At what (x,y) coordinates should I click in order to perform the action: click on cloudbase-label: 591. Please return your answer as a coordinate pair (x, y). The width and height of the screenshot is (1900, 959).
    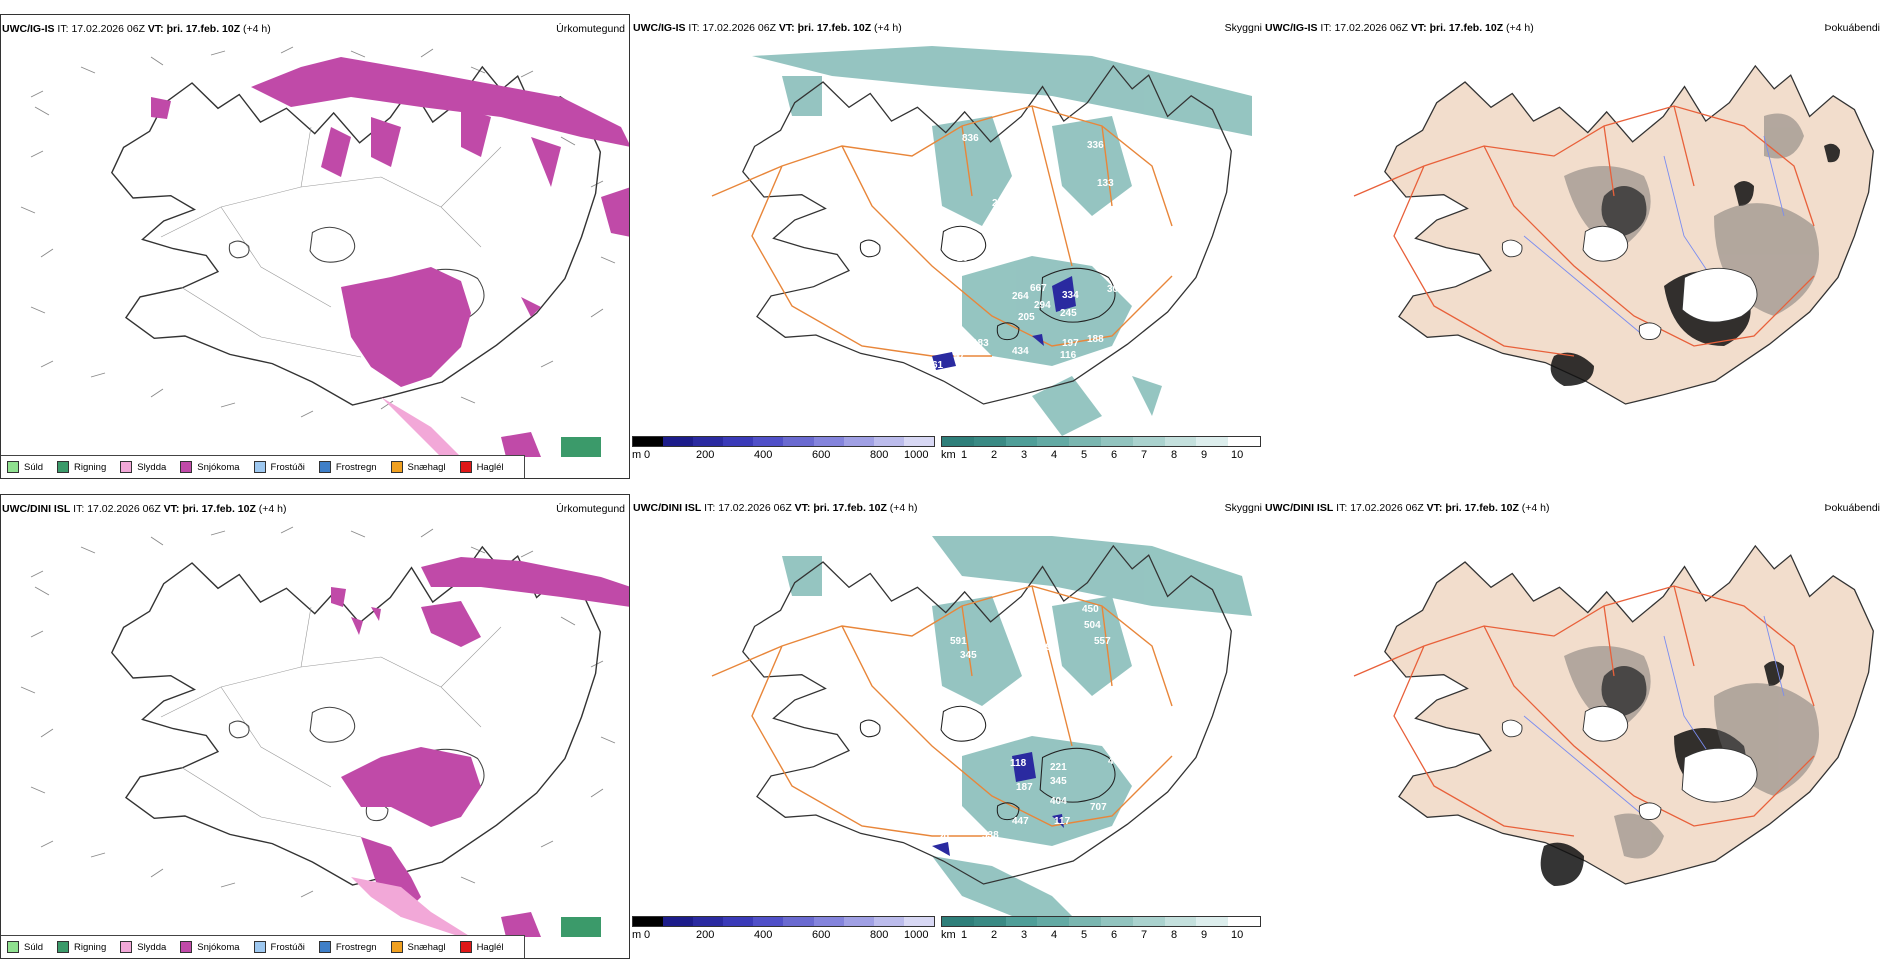
    Looking at the image, I should click on (958, 641).